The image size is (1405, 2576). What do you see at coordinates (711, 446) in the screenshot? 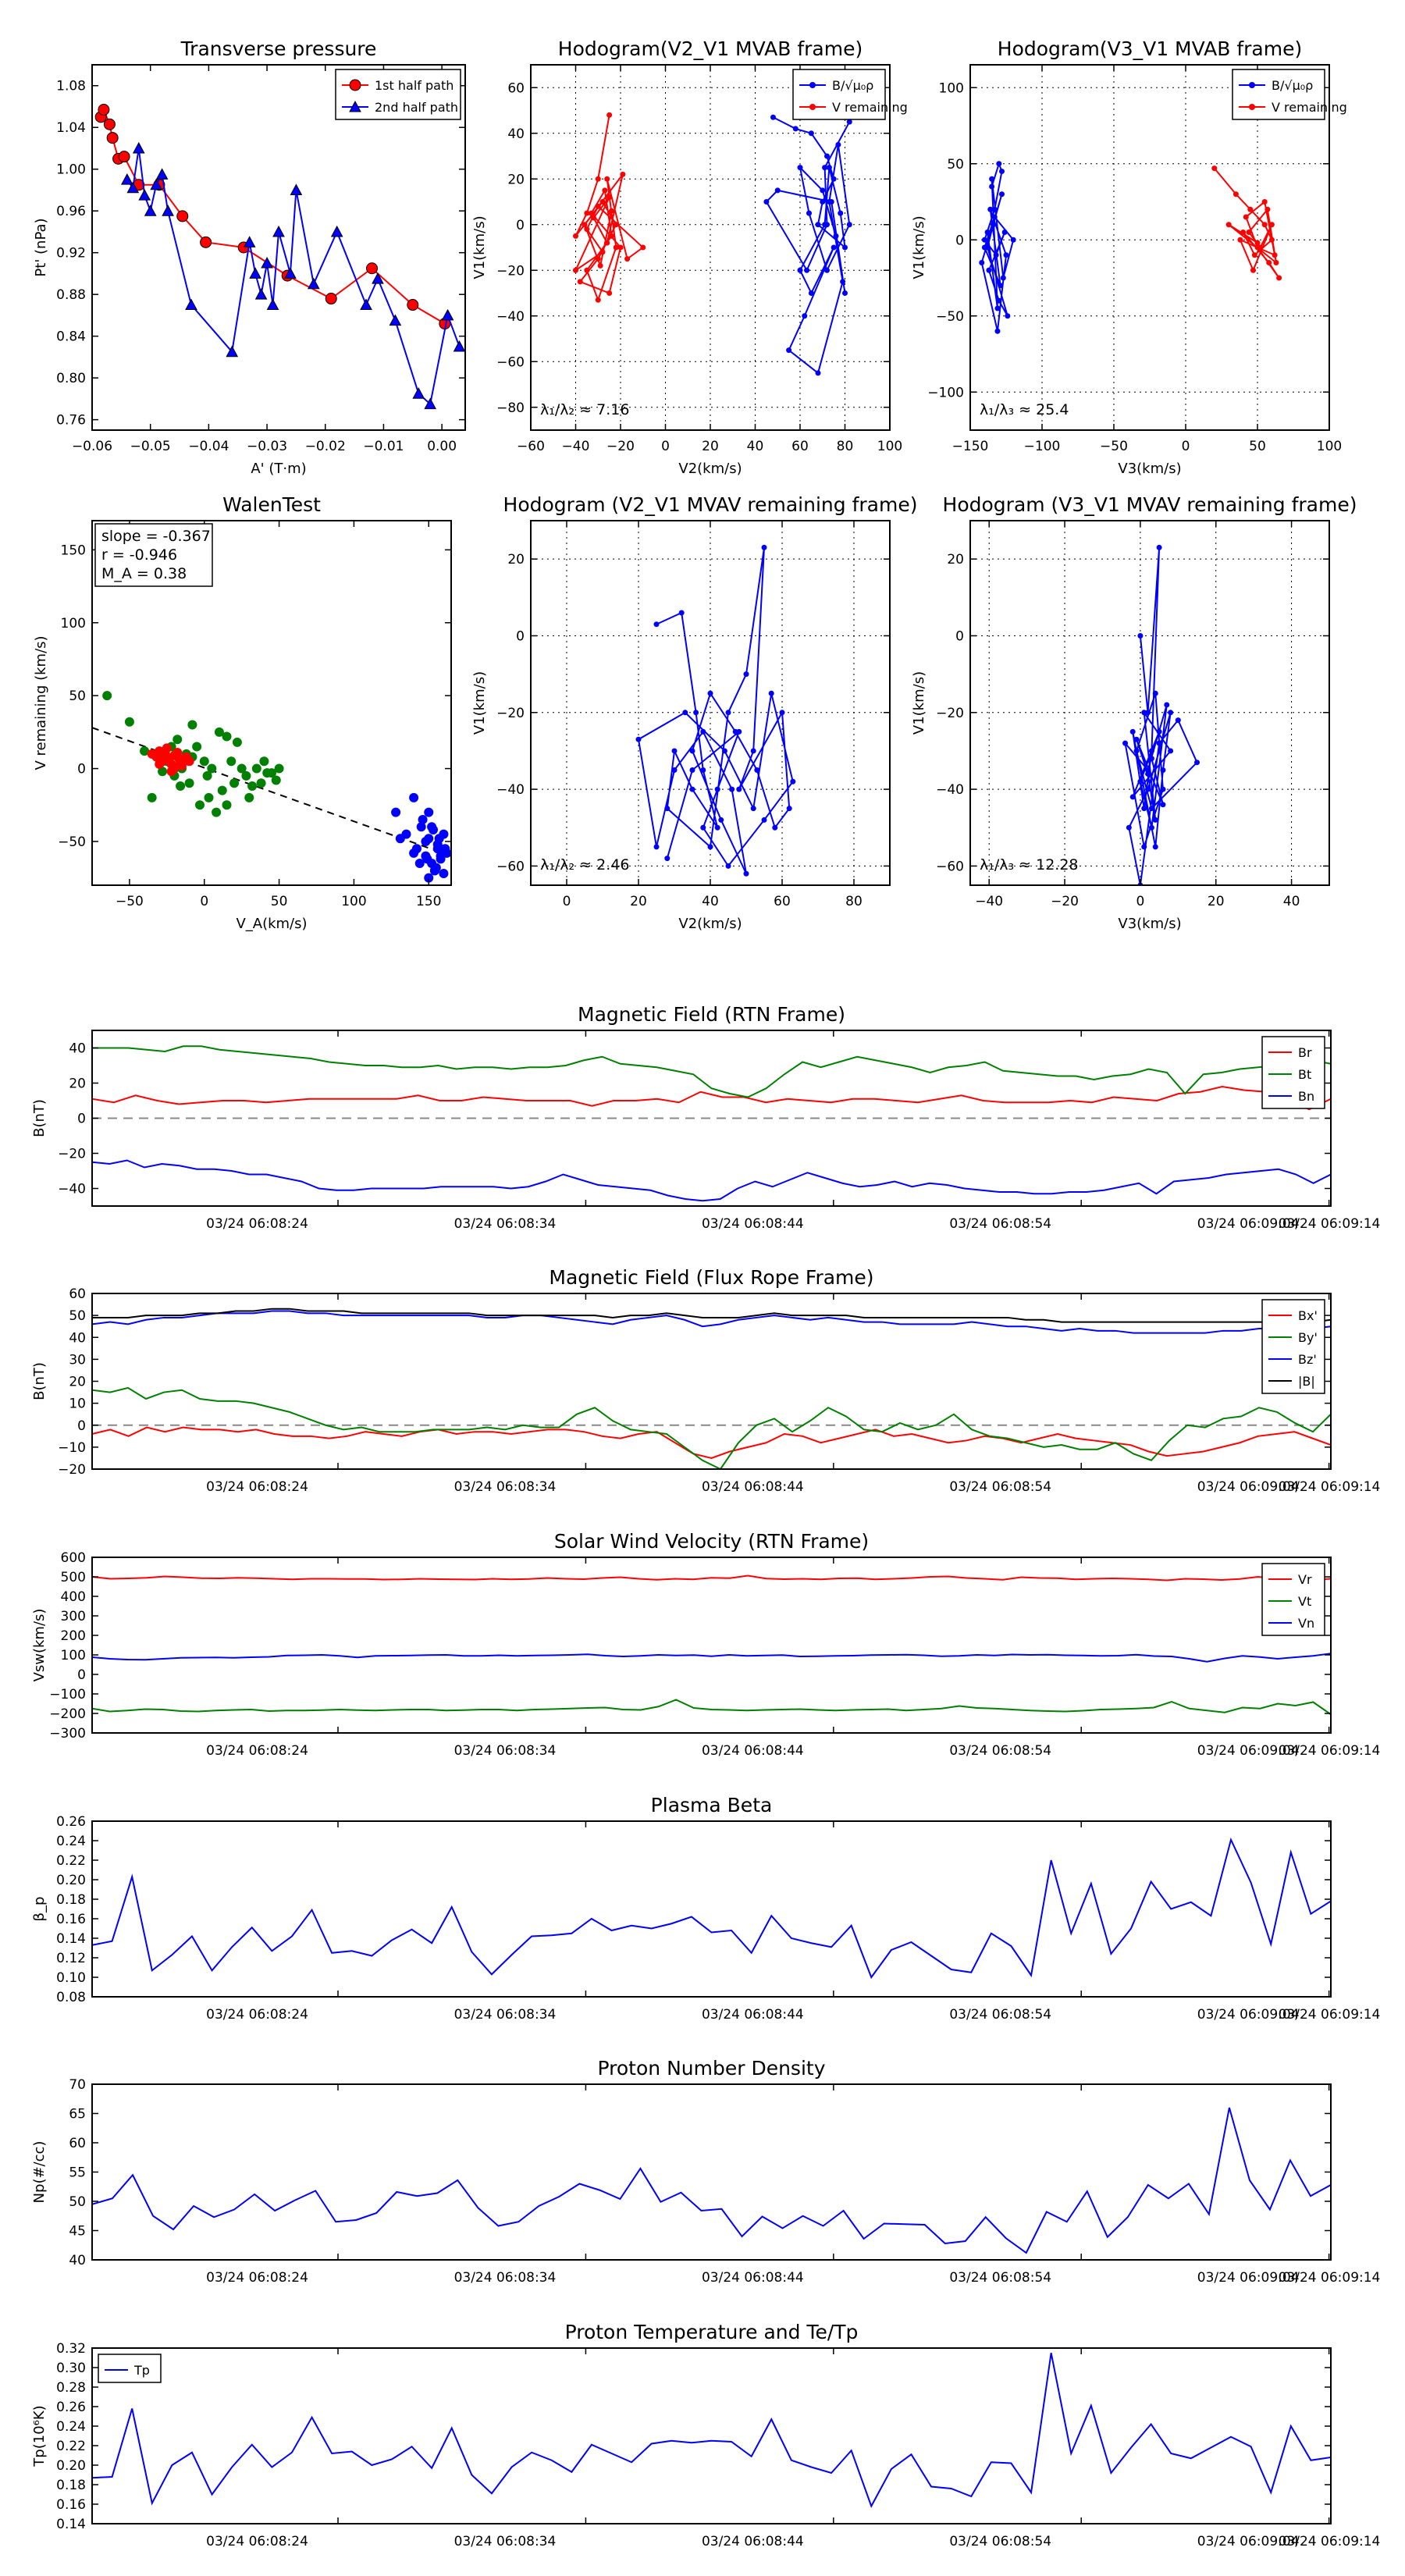
I see `x-tick-label: 20` at bounding box center [711, 446].